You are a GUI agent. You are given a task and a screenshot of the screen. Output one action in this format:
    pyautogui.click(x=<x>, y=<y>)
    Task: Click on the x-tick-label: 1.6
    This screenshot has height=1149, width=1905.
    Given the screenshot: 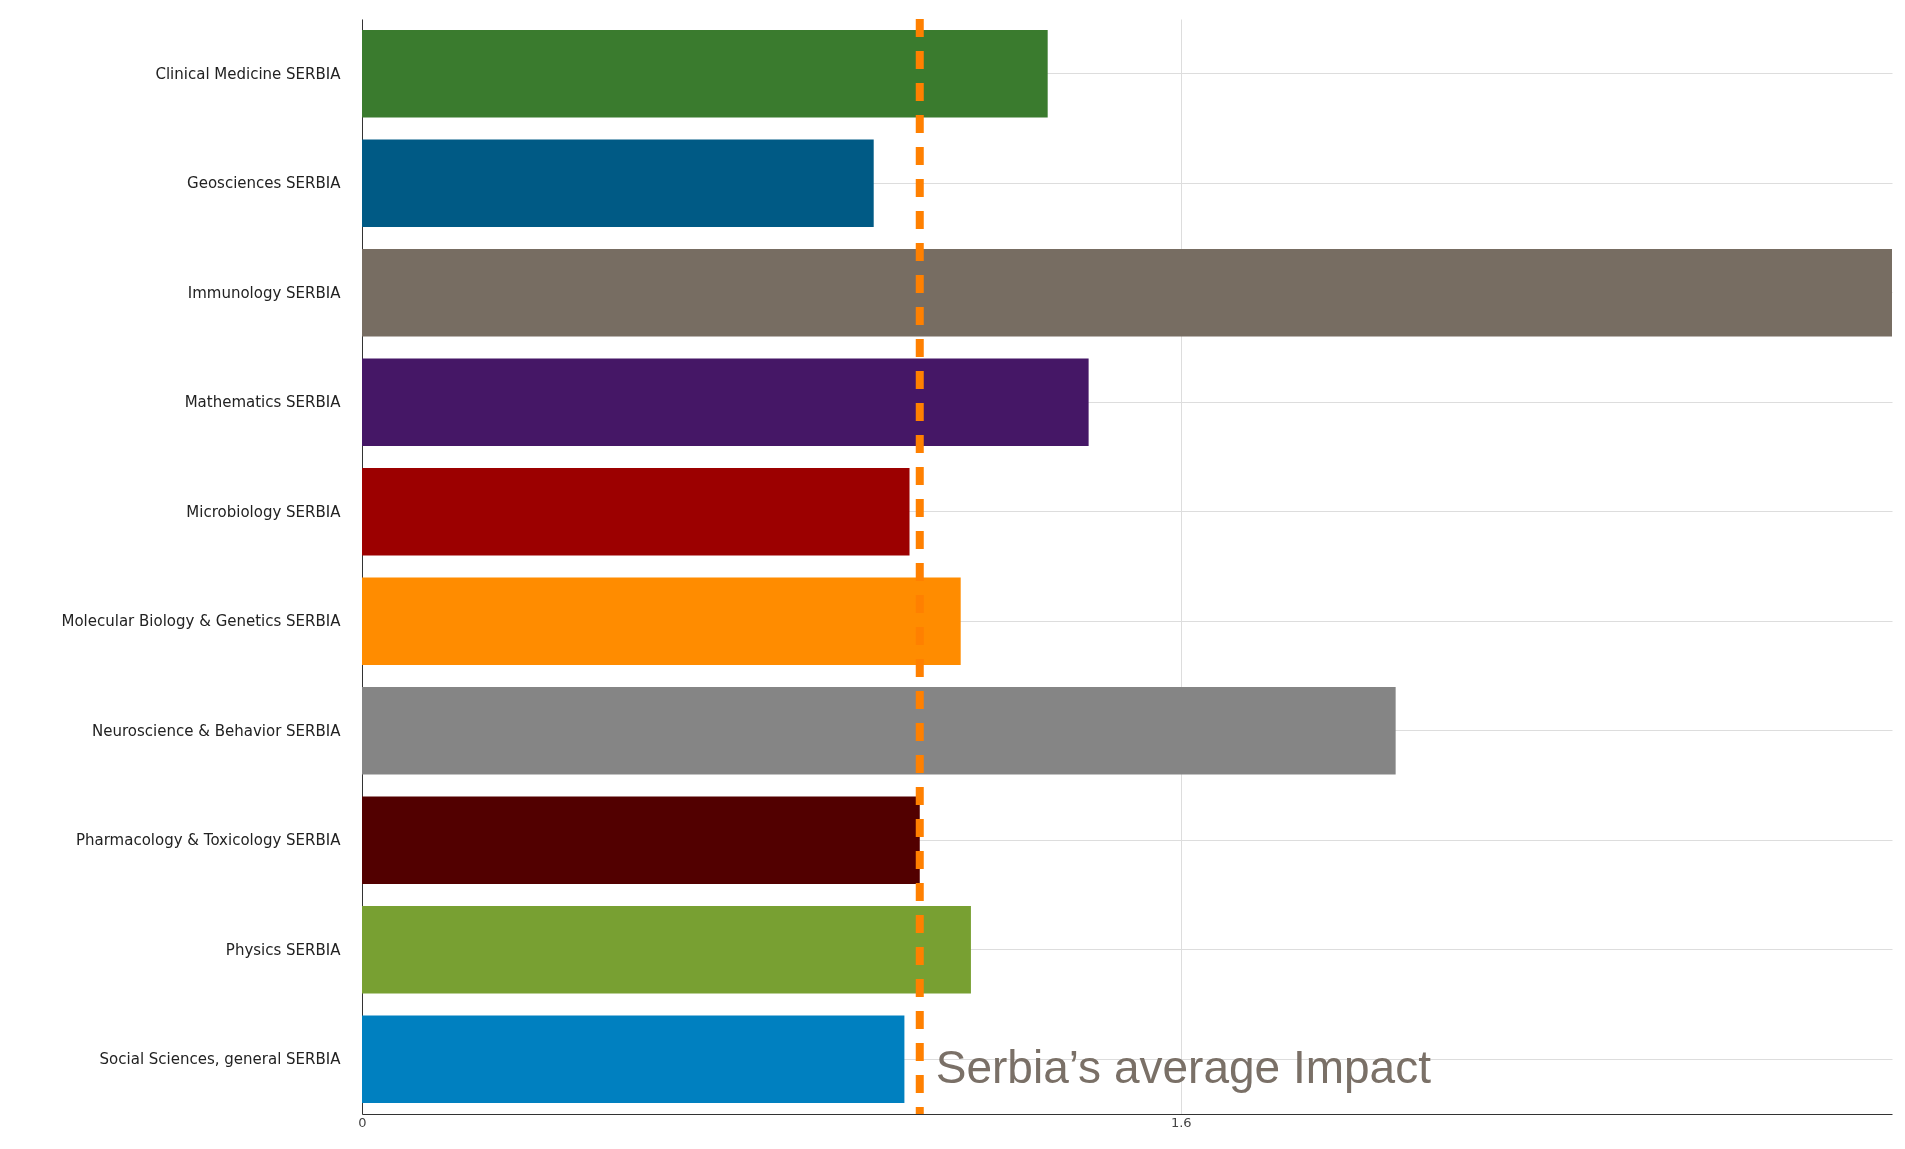 What is the action you would take?
    pyautogui.click(x=1181, y=1122)
    